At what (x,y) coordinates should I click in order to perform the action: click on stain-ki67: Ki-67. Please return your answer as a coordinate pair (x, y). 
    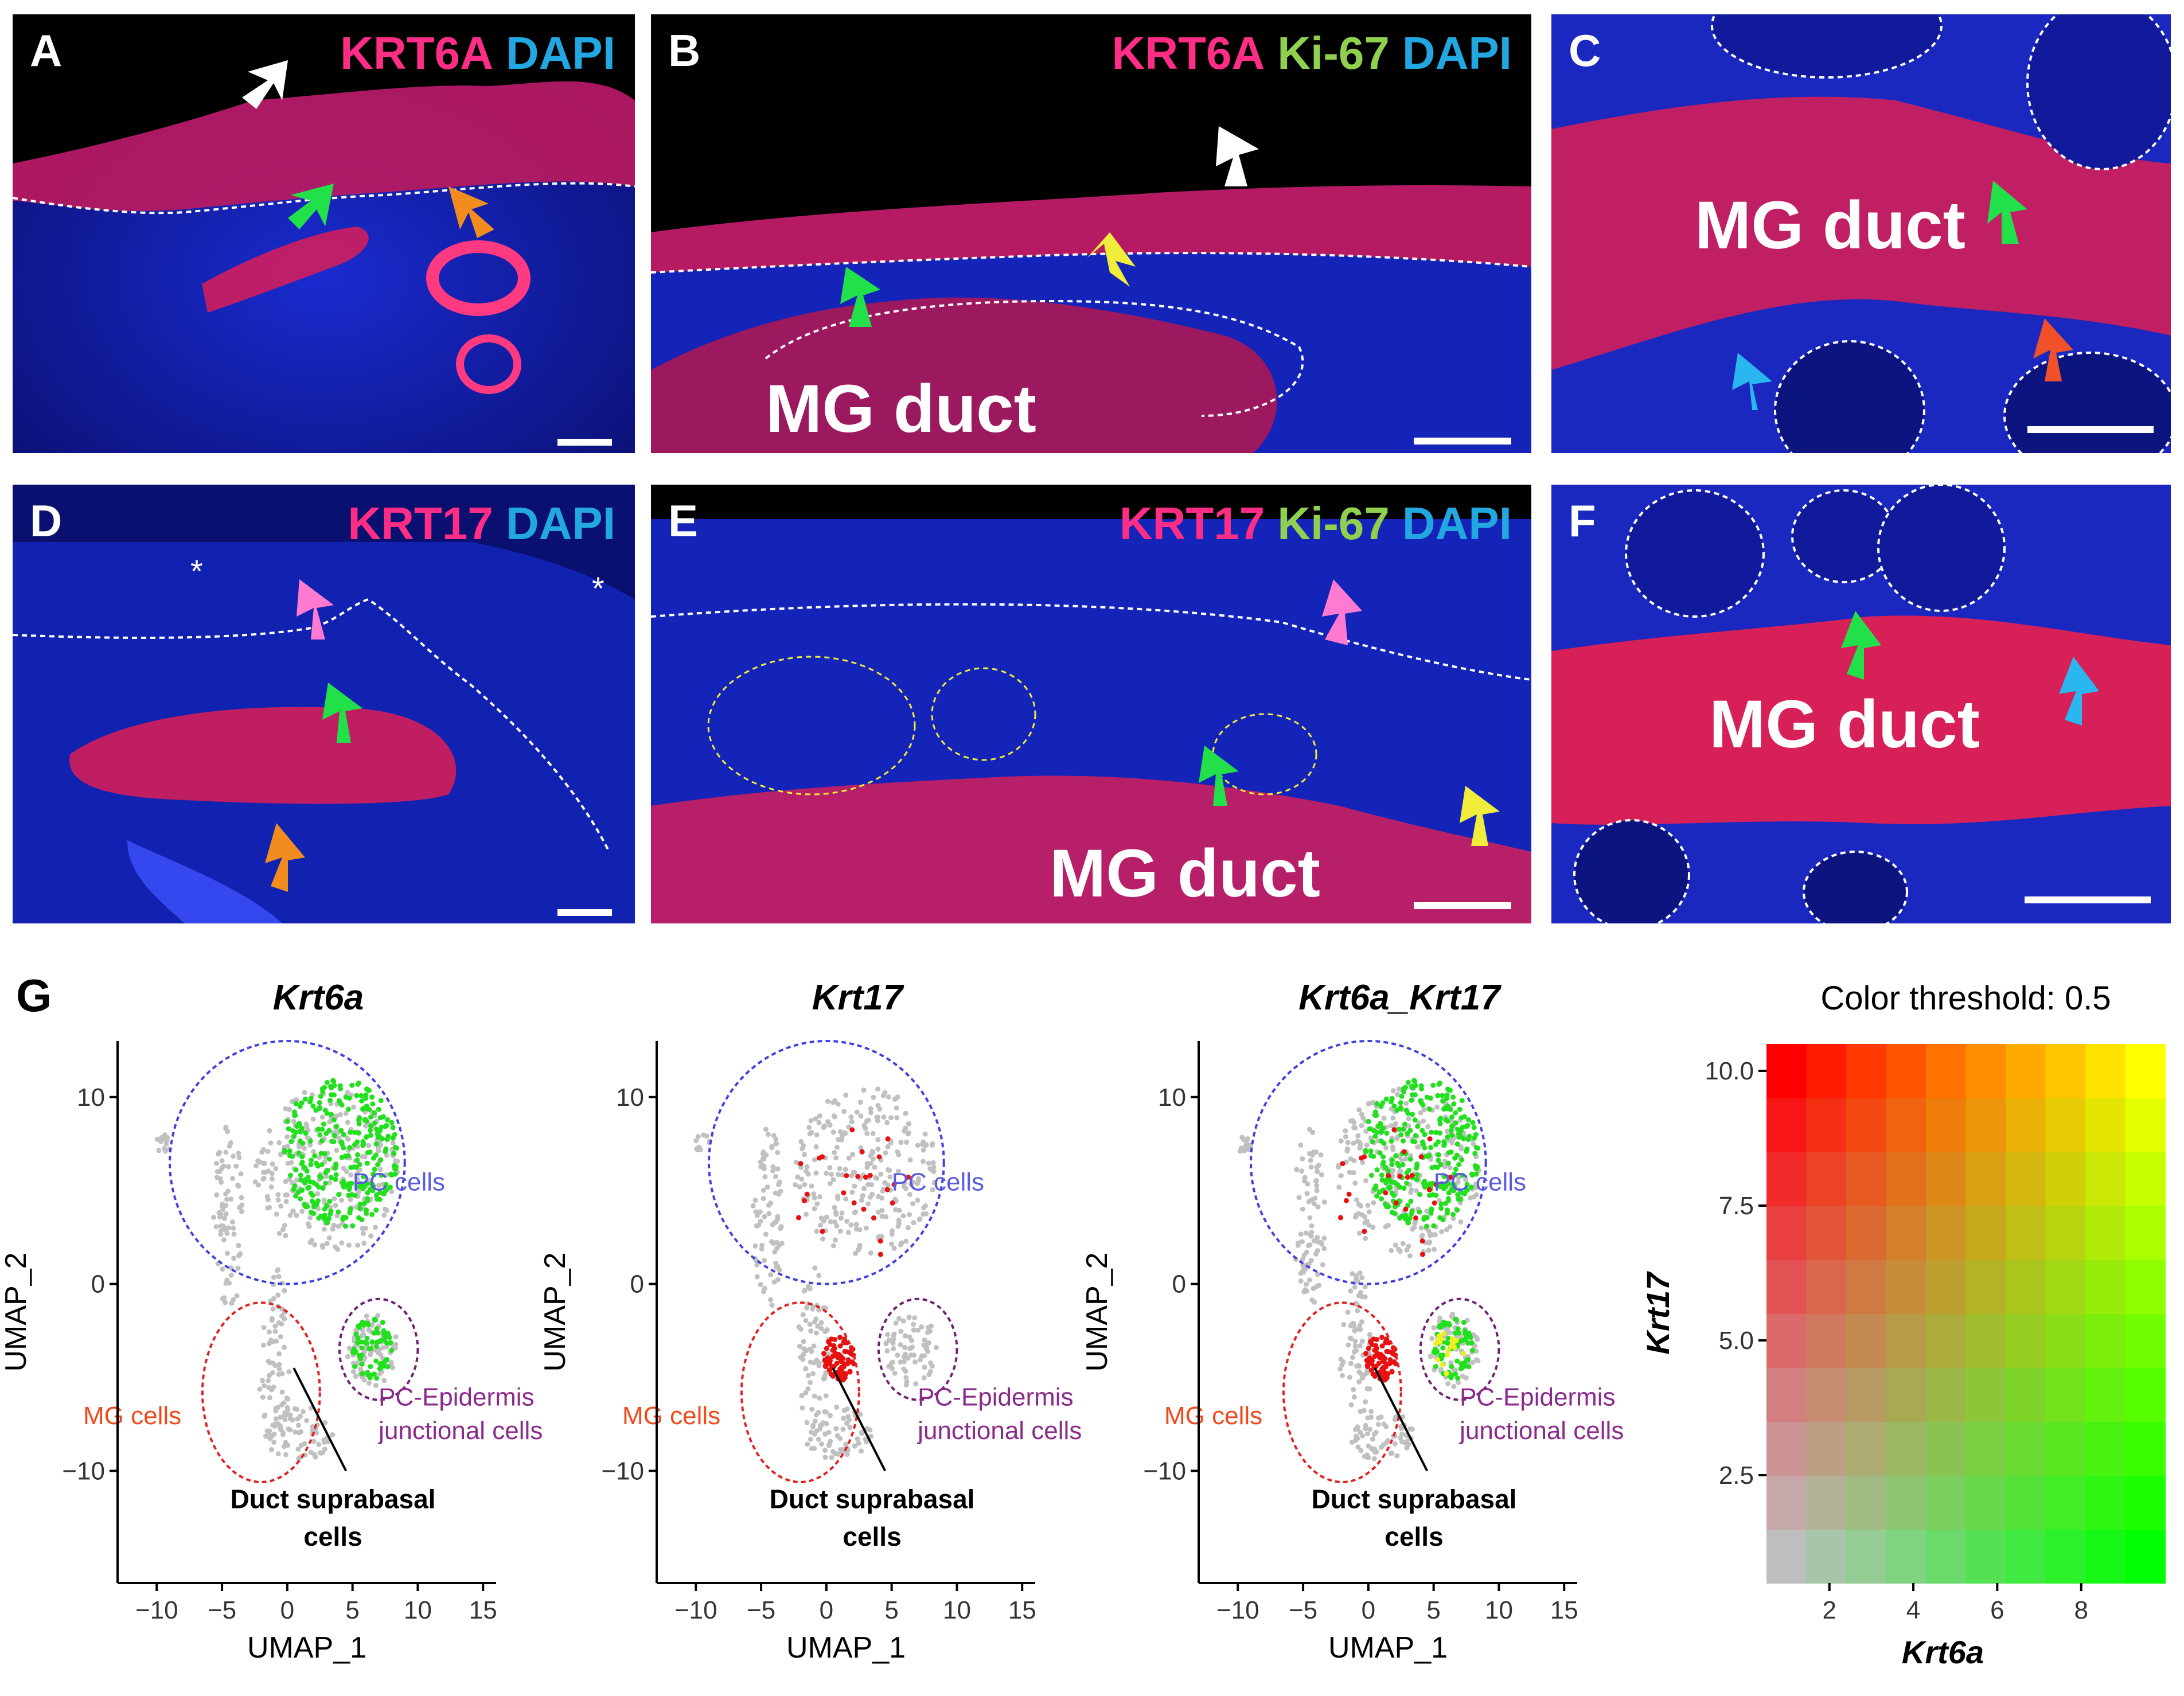
    Looking at the image, I should click on (1333, 523).